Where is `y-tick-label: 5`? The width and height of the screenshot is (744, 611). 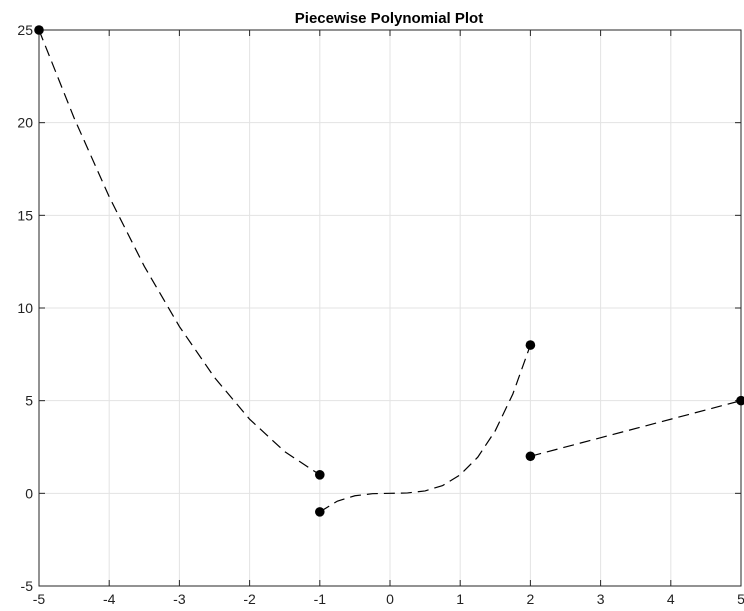 y-tick-label: 5 is located at coordinates (29, 401).